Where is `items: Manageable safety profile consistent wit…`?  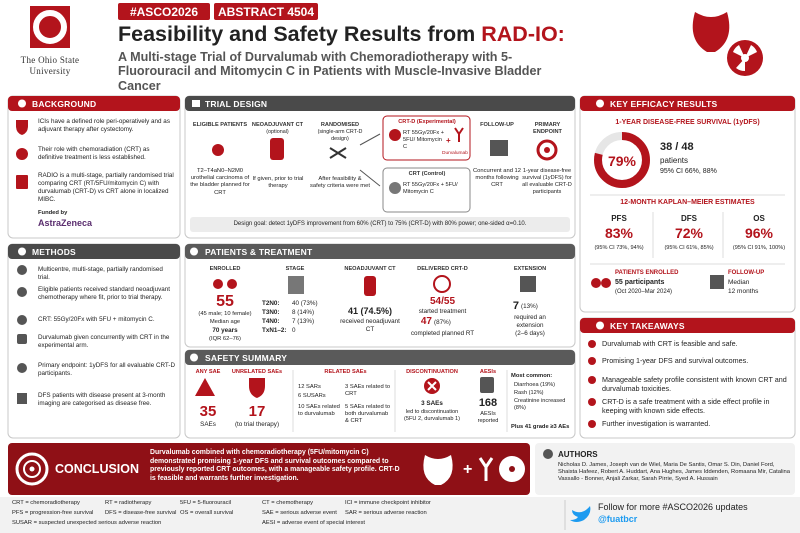 items: Manageable safety profile consistent wit… is located at coordinates (694, 384).